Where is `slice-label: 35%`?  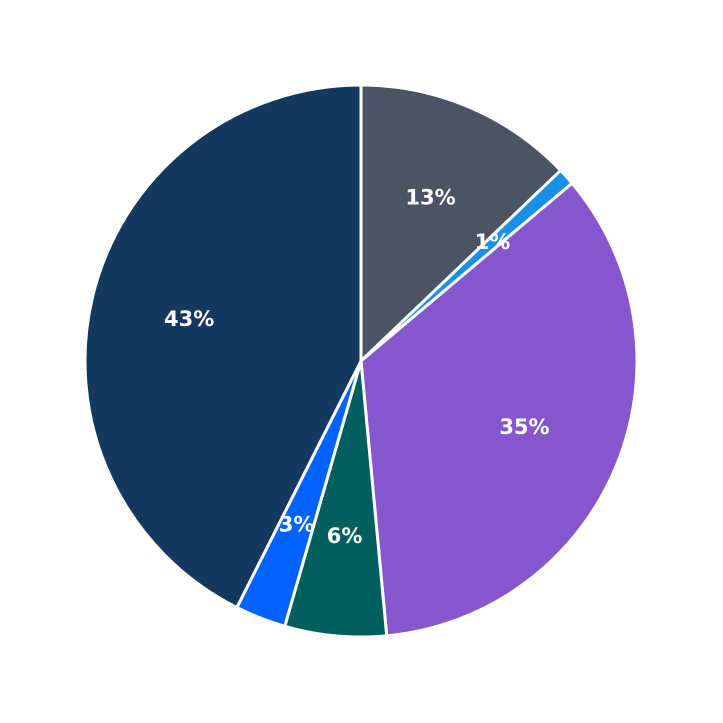 slice-label: 35% is located at coordinates (524, 427).